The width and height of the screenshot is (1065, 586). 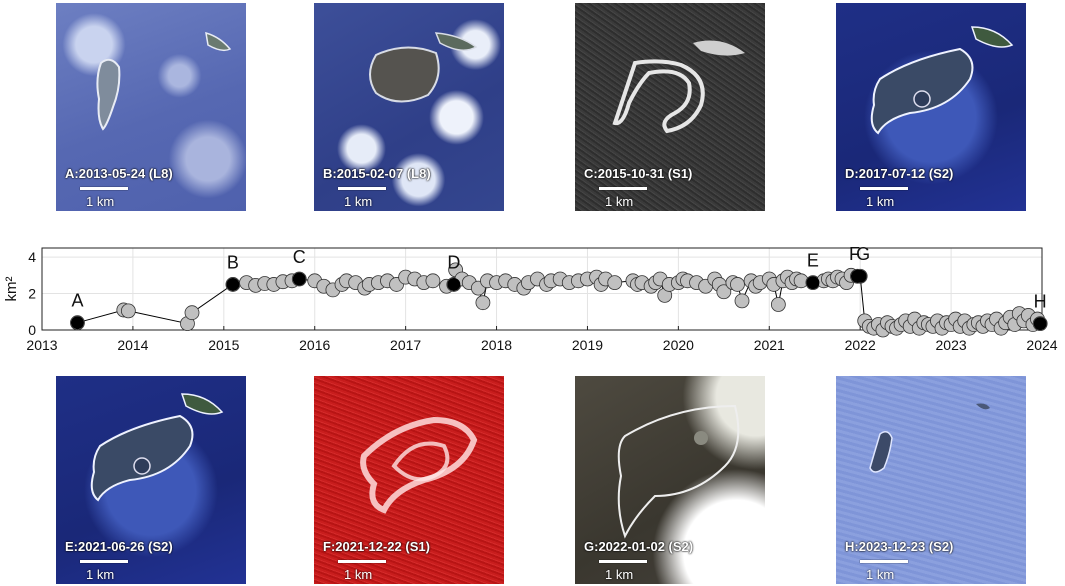 I want to click on satellite-panel-e: E:2021-06-26 (S2) 1 km, so click(x=151, y=480).